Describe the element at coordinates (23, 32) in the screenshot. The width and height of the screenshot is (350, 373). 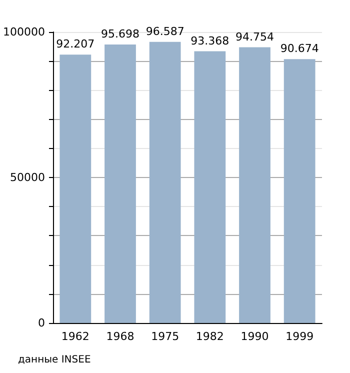
I see `y-tick-label: 100000` at that location.